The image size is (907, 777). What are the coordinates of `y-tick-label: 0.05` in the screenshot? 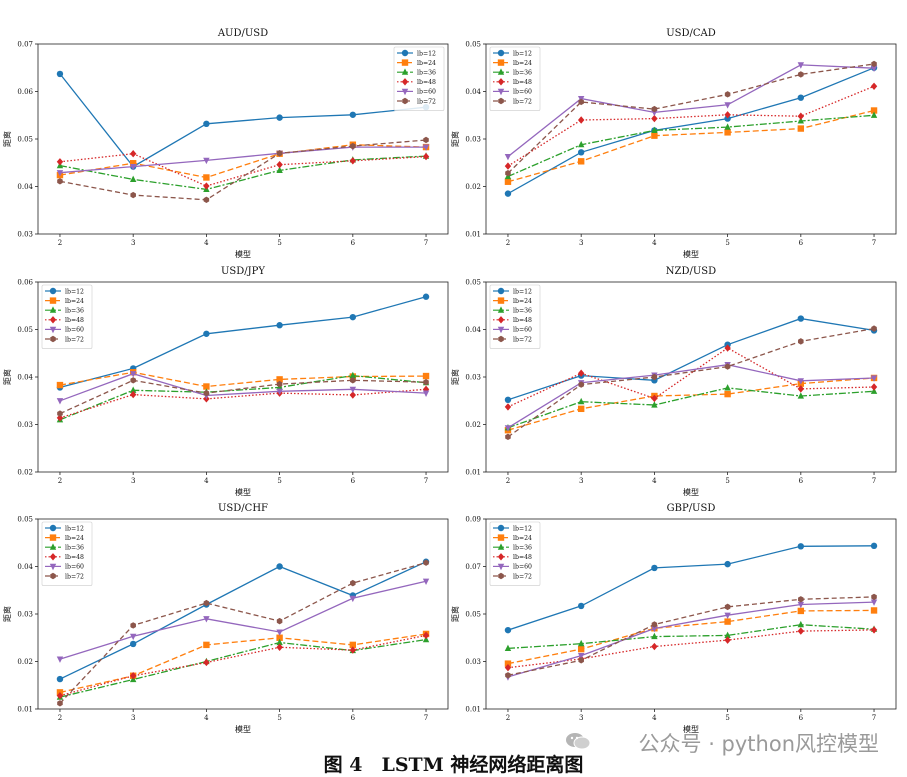 It's located at (25, 140).